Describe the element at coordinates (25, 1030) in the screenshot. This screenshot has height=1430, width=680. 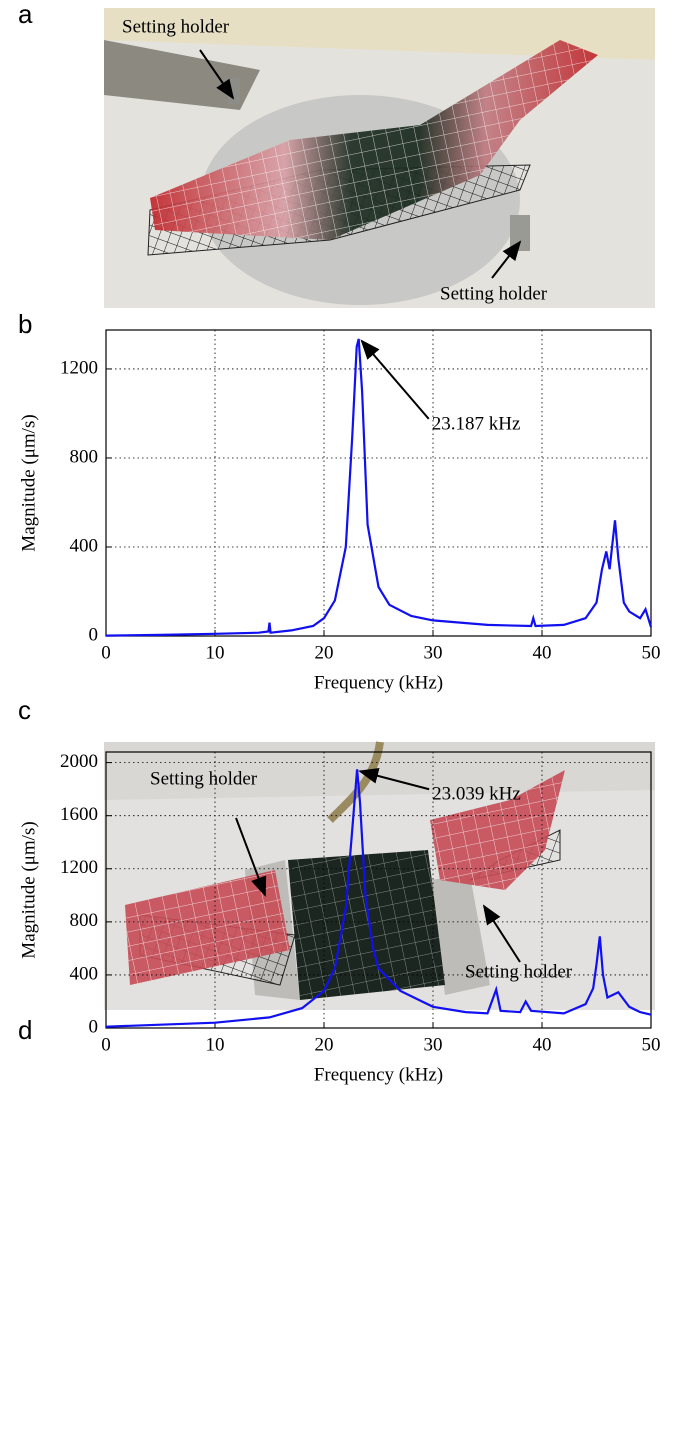
I see `panel-label: d` at that location.